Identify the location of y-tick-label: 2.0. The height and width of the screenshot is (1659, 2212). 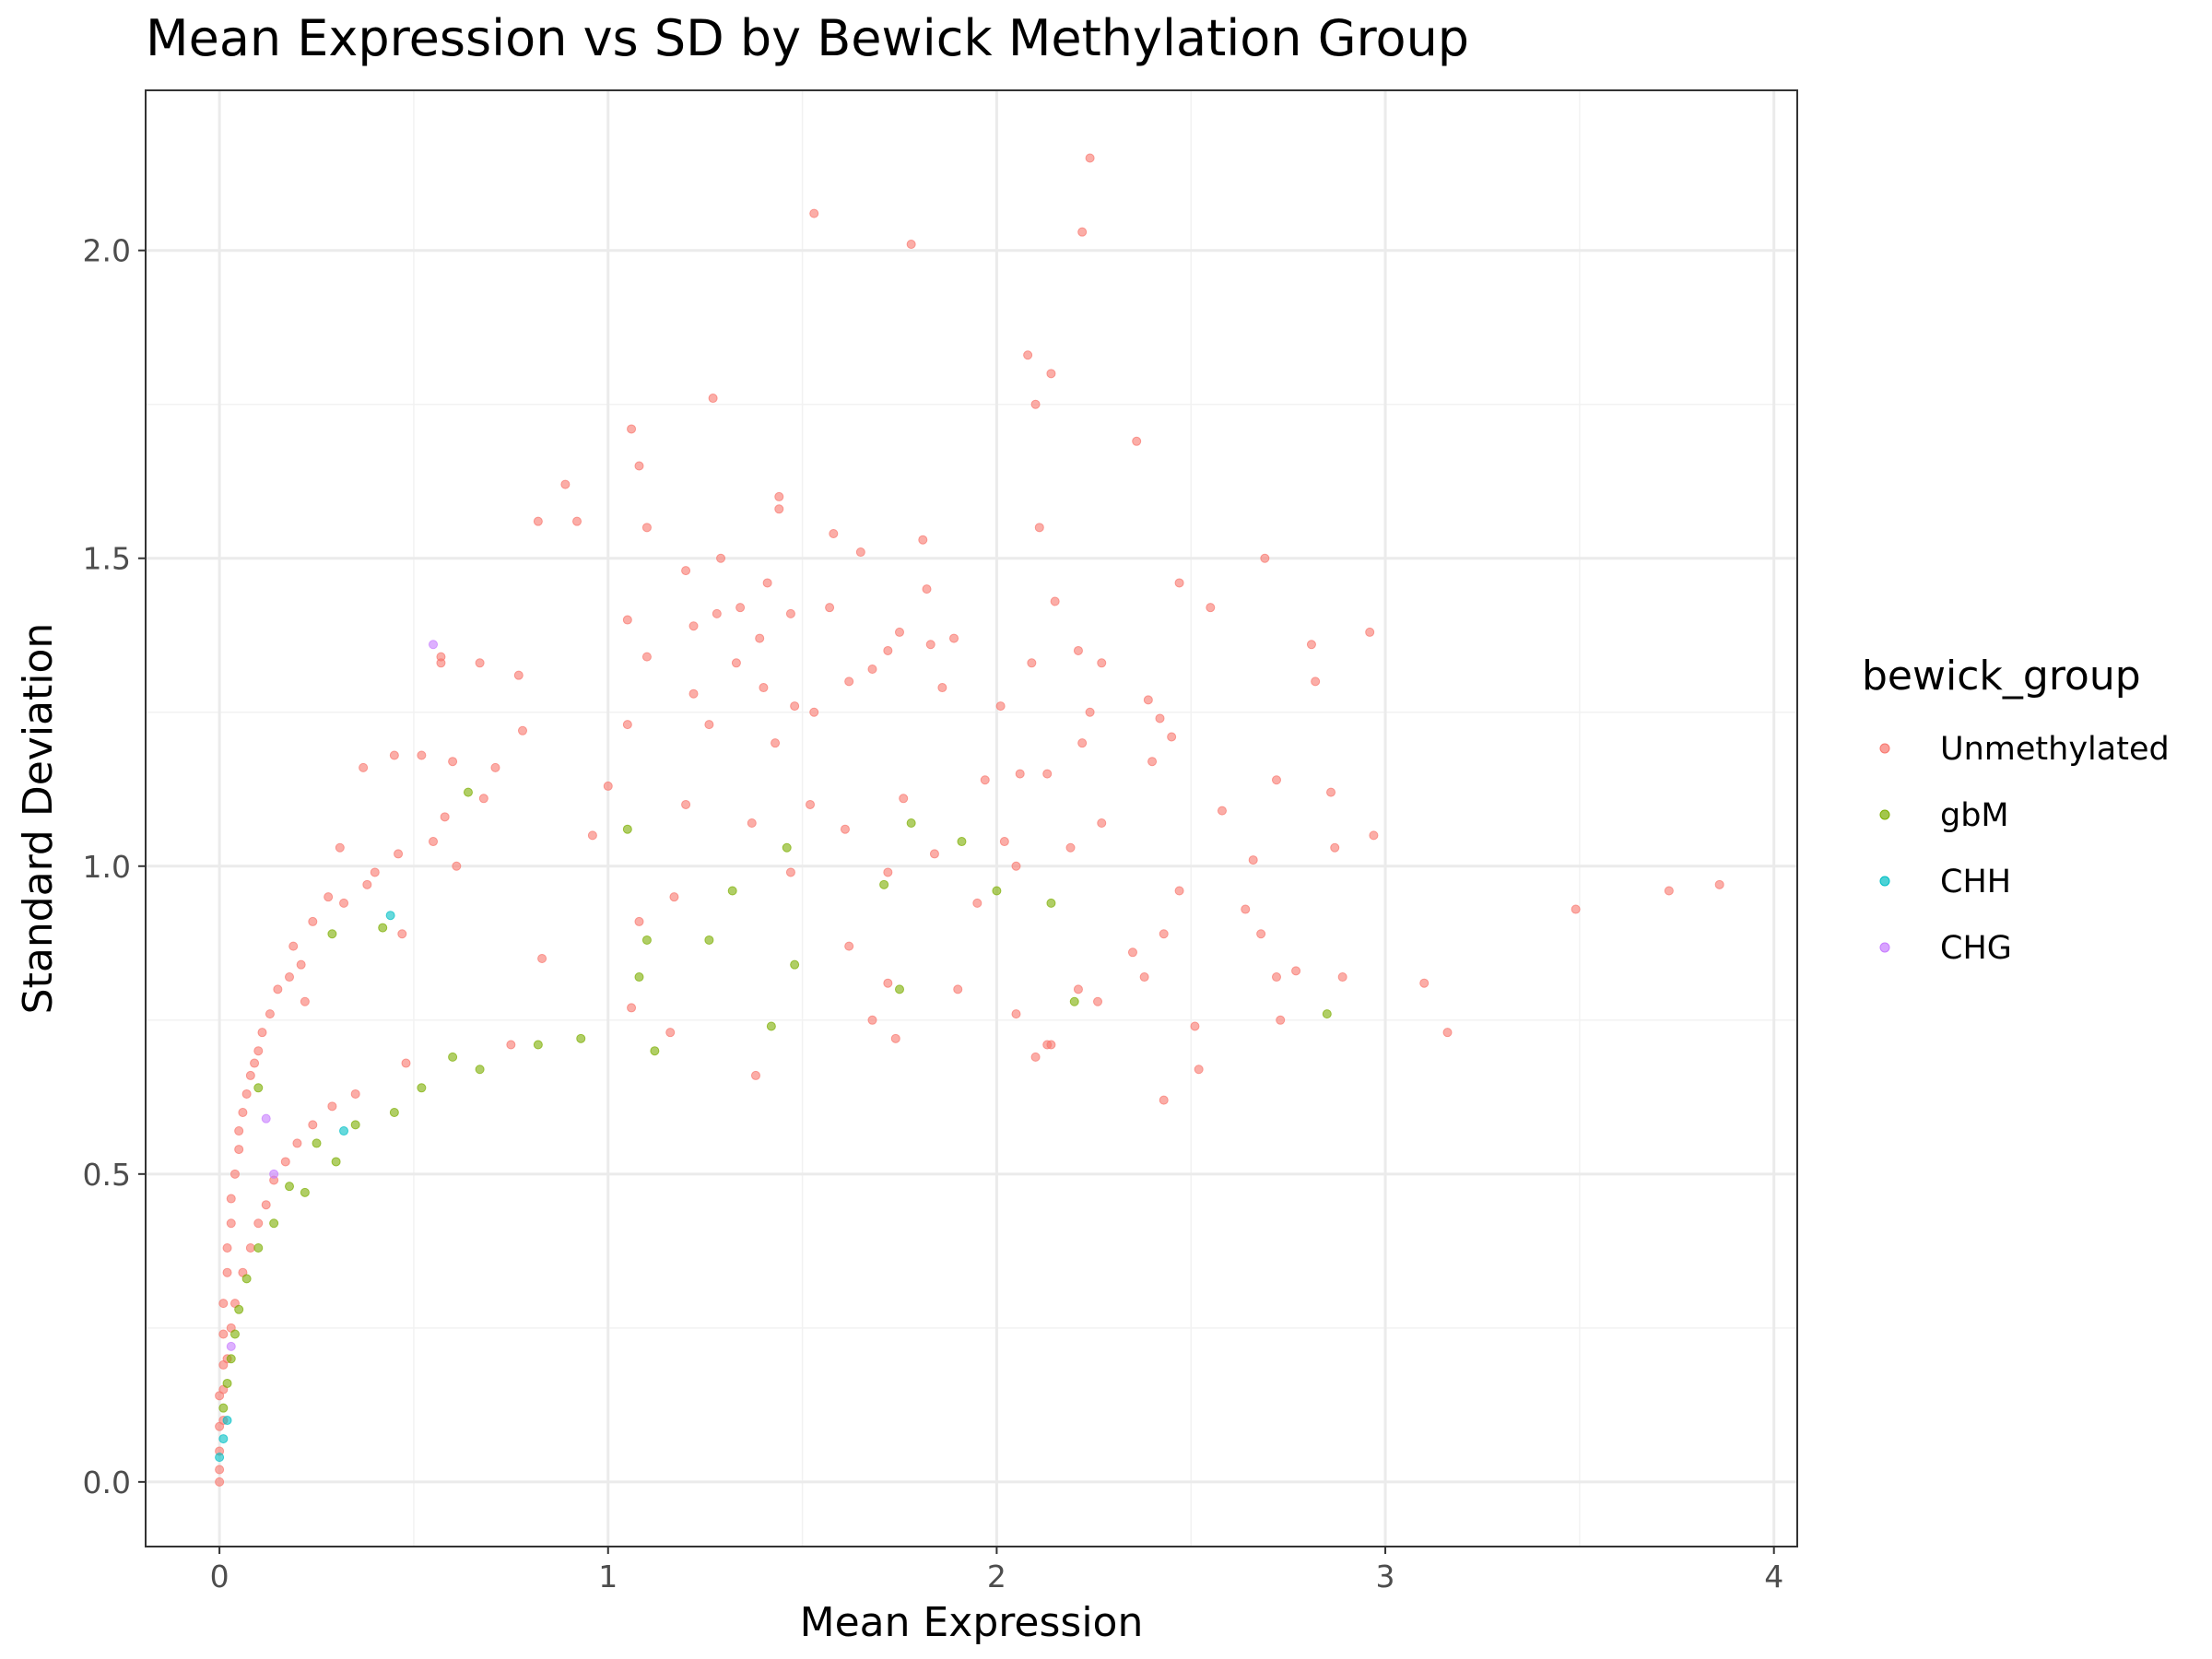
(107, 251).